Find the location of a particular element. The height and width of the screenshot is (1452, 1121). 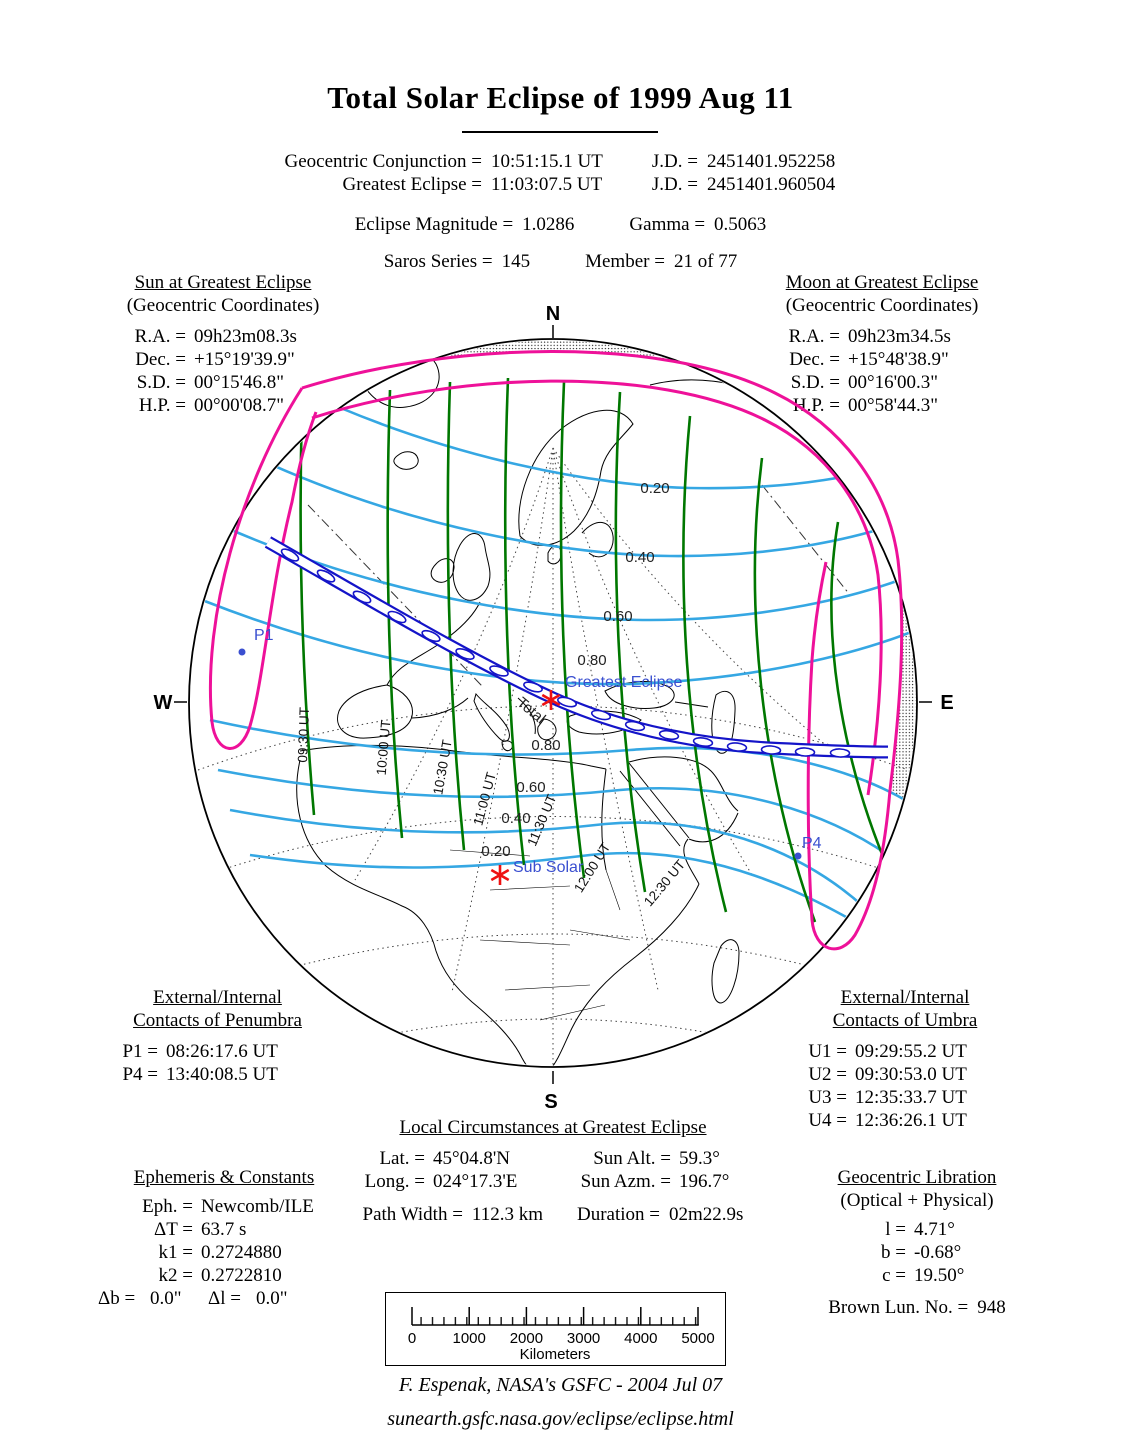

sun-ra-label: R.A. = is located at coordinates (160, 336).